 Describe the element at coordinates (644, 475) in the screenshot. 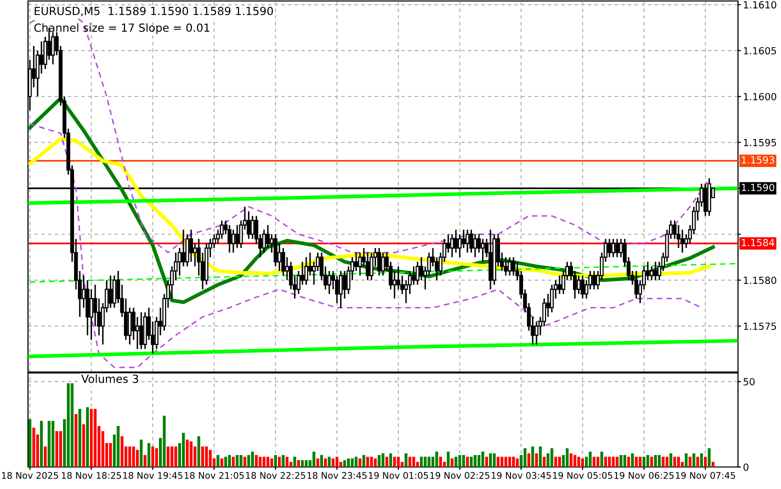

I see `x-tick-label: 19 Nov 06:25` at that location.